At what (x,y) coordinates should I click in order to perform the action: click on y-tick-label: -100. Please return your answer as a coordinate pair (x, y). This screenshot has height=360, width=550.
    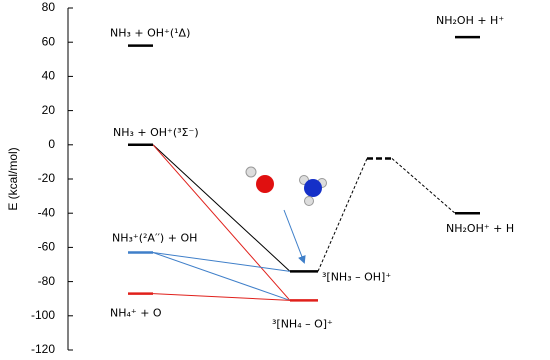
    Looking at the image, I should click on (43, 315).